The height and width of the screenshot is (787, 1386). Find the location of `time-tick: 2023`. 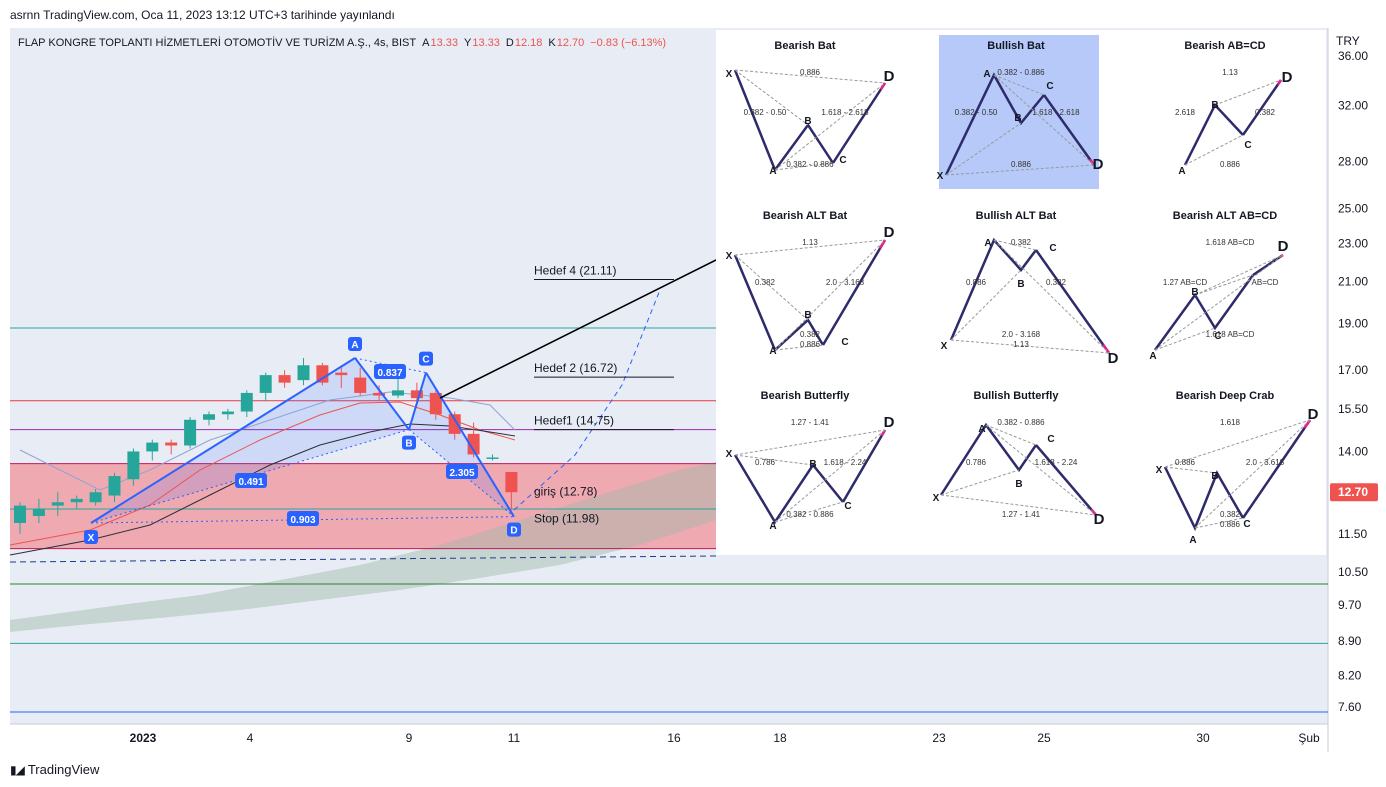

time-tick: 2023 is located at coordinates (143, 738).